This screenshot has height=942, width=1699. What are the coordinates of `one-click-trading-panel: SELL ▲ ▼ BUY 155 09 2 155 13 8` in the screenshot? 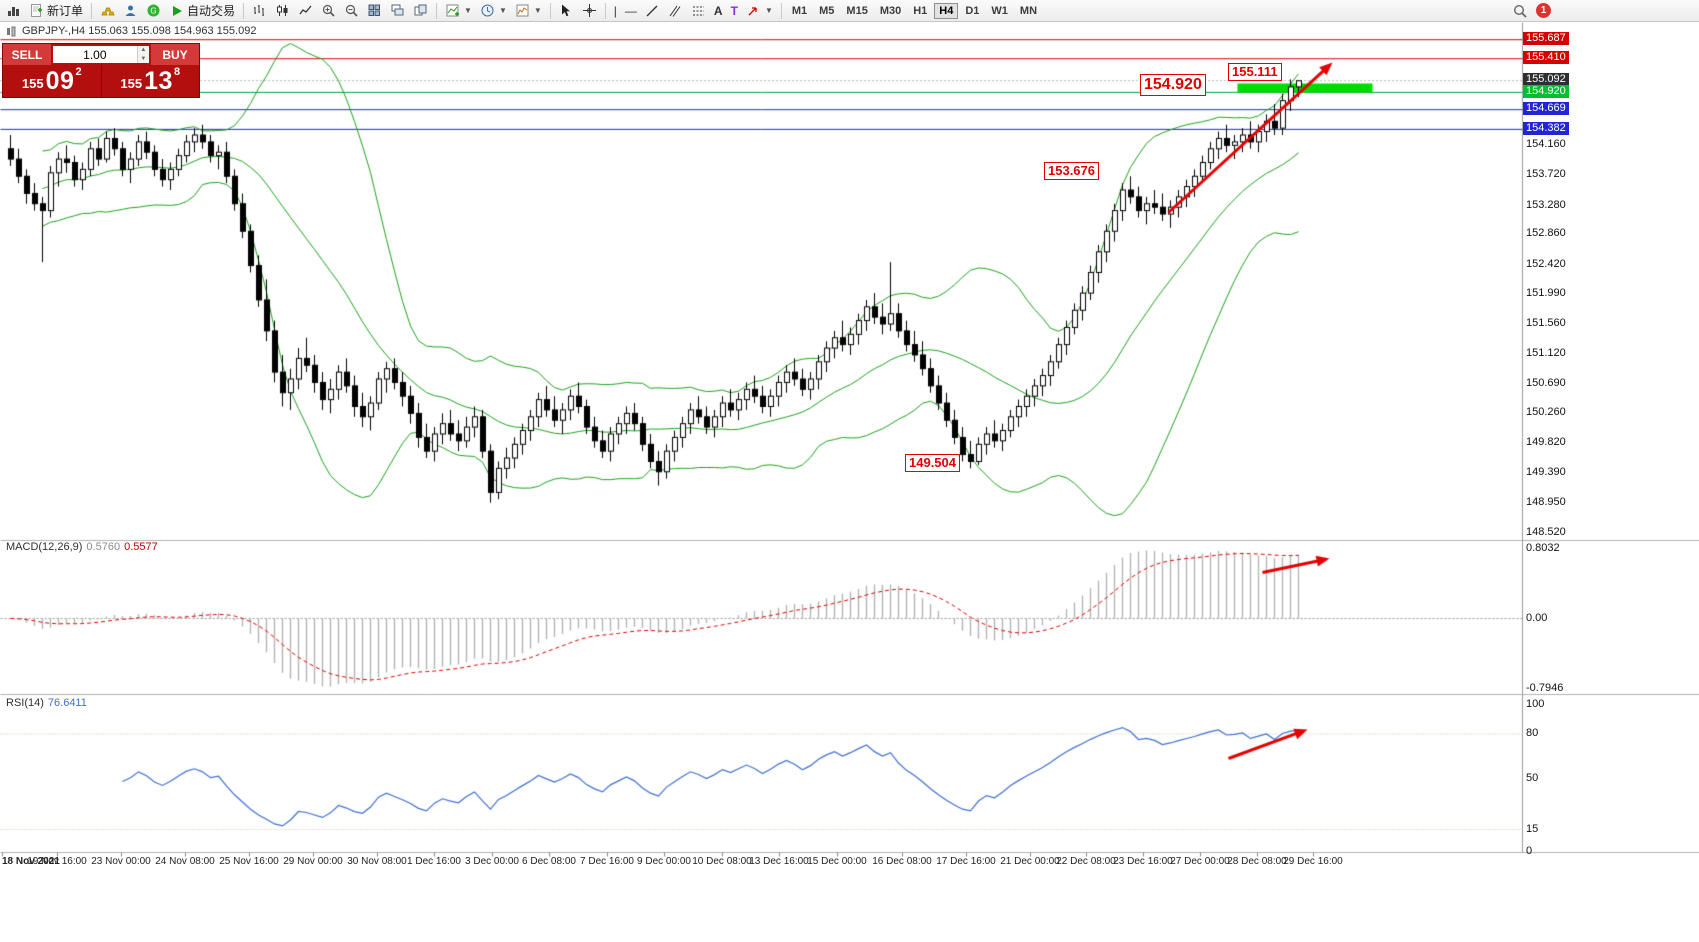 It's located at (101, 70).